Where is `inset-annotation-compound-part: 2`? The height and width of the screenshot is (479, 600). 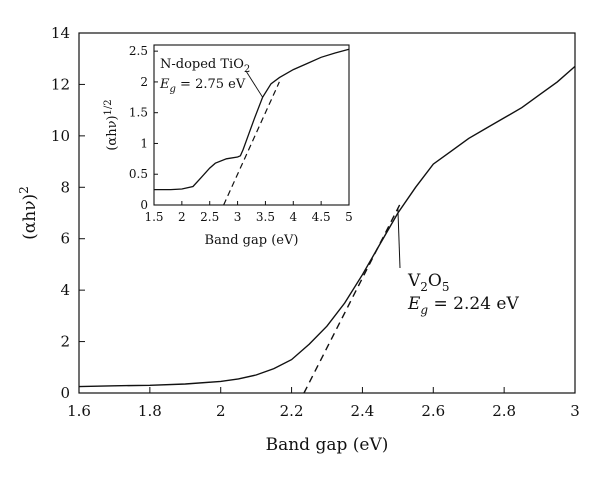
inset-annotation-compound-part: 2 is located at coordinates (247, 69).